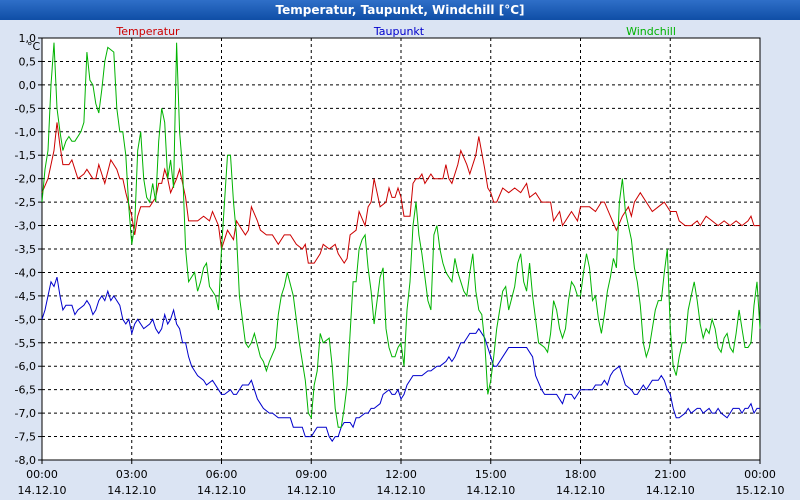 Image resolution: width=800 pixels, height=500 pixels. What do you see at coordinates (25, 460) in the screenshot?
I see `y-tick-label: -8,0` at bounding box center [25, 460].